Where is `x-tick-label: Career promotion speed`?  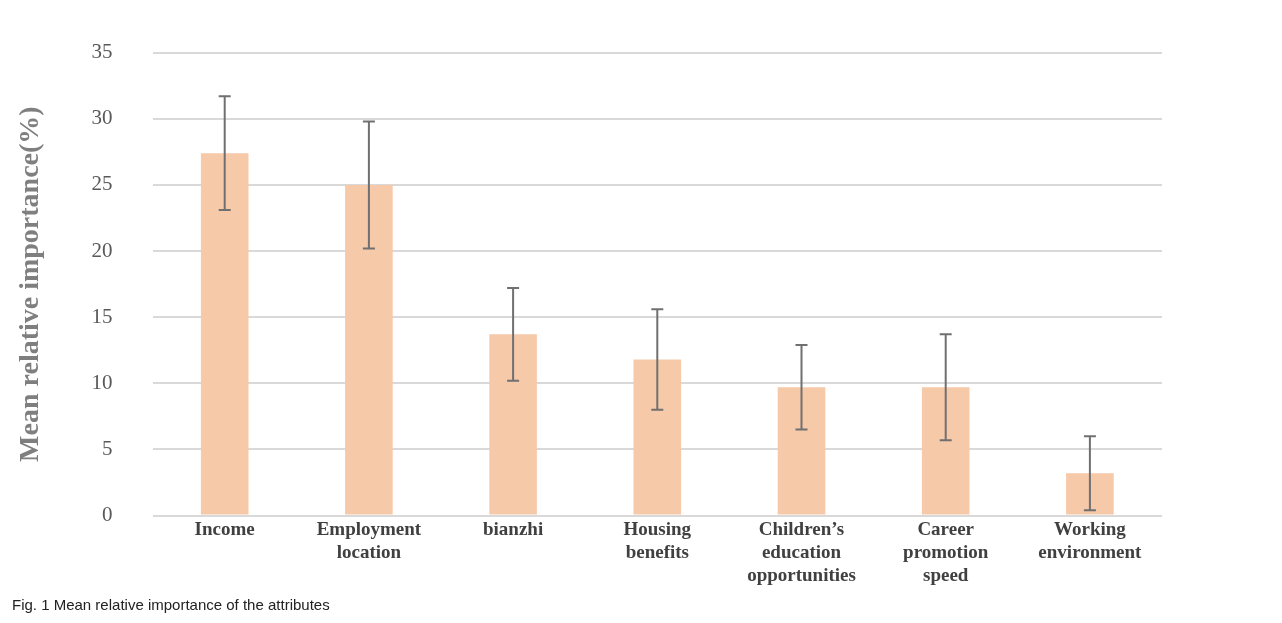 x-tick-label: Career promotion speed is located at coordinates (946, 551).